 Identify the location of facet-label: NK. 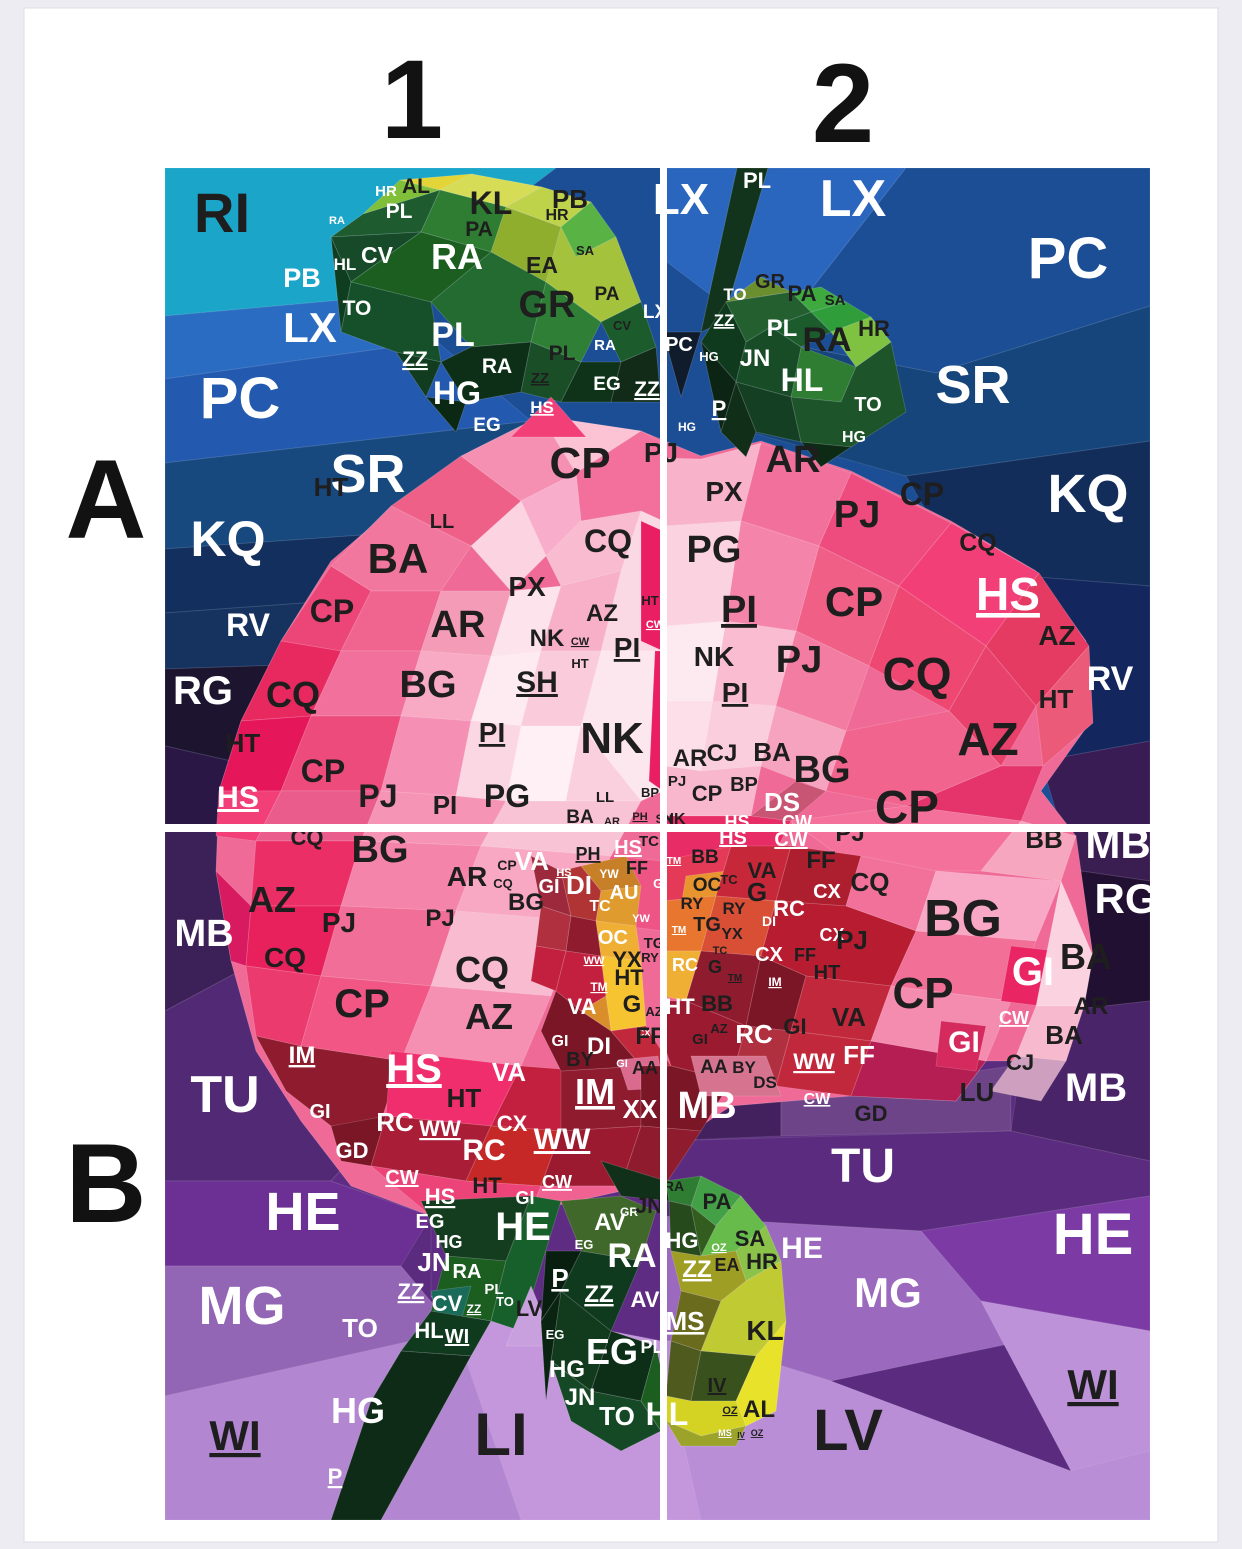
(547, 638).